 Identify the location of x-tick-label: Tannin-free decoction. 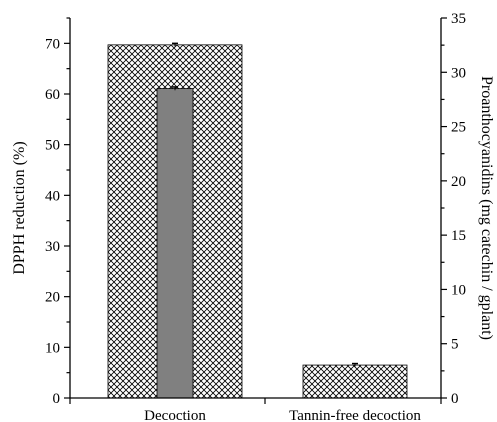
(355, 415).